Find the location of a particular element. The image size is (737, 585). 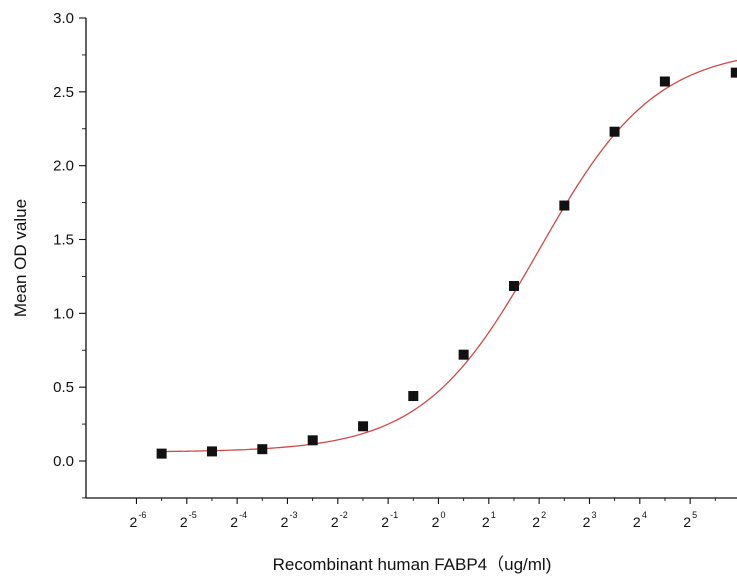

x-tick-exponent: 2 is located at coordinates (543, 515).